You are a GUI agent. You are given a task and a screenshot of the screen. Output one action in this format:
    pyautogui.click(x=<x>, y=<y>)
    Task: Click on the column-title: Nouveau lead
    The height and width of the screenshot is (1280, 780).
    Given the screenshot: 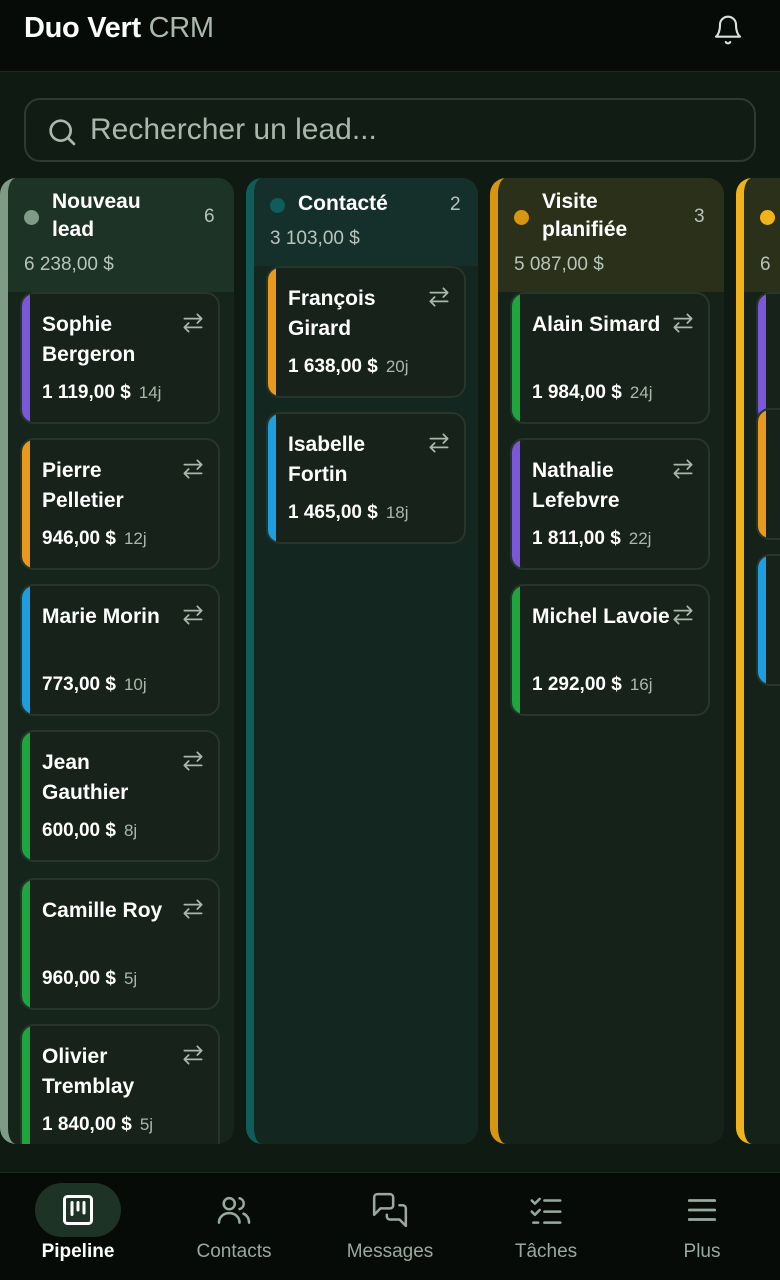 What is the action you would take?
    pyautogui.click(x=96, y=215)
    